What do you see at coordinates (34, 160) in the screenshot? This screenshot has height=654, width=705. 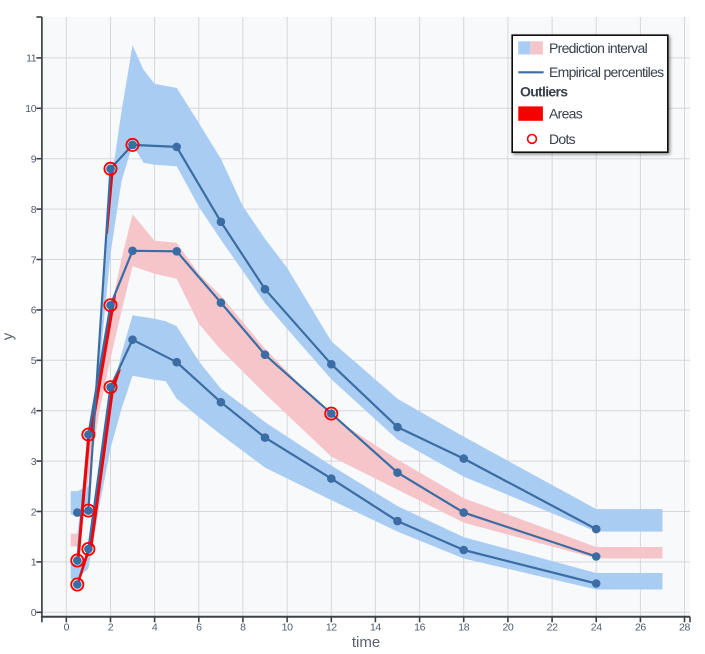 I see `svg-text: 9` at bounding box center [34, 160].